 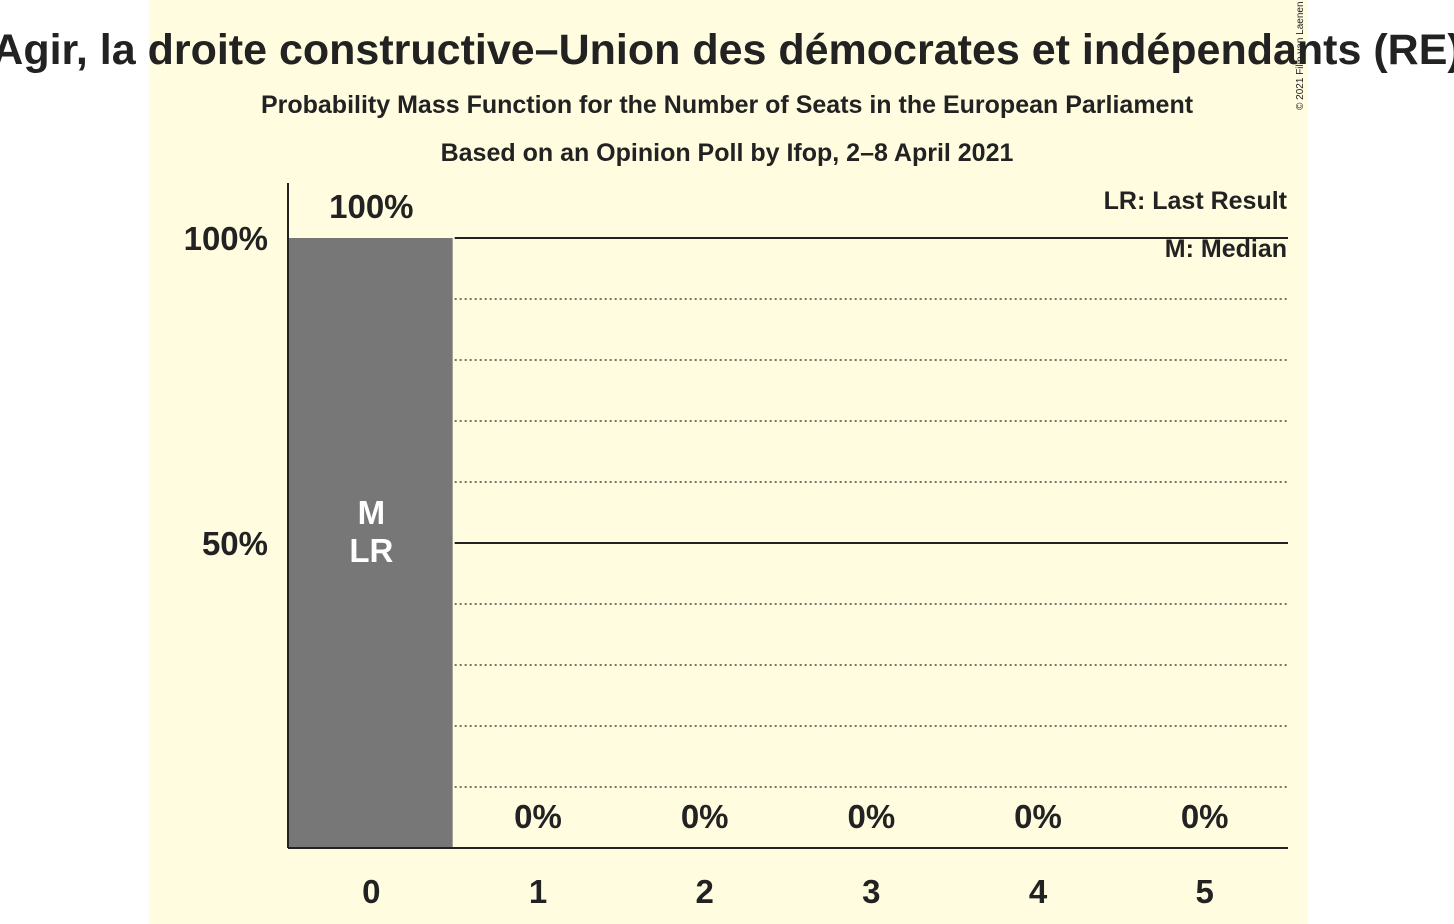 I want to click on bar-annotation: M, so click(x=372, y=512).